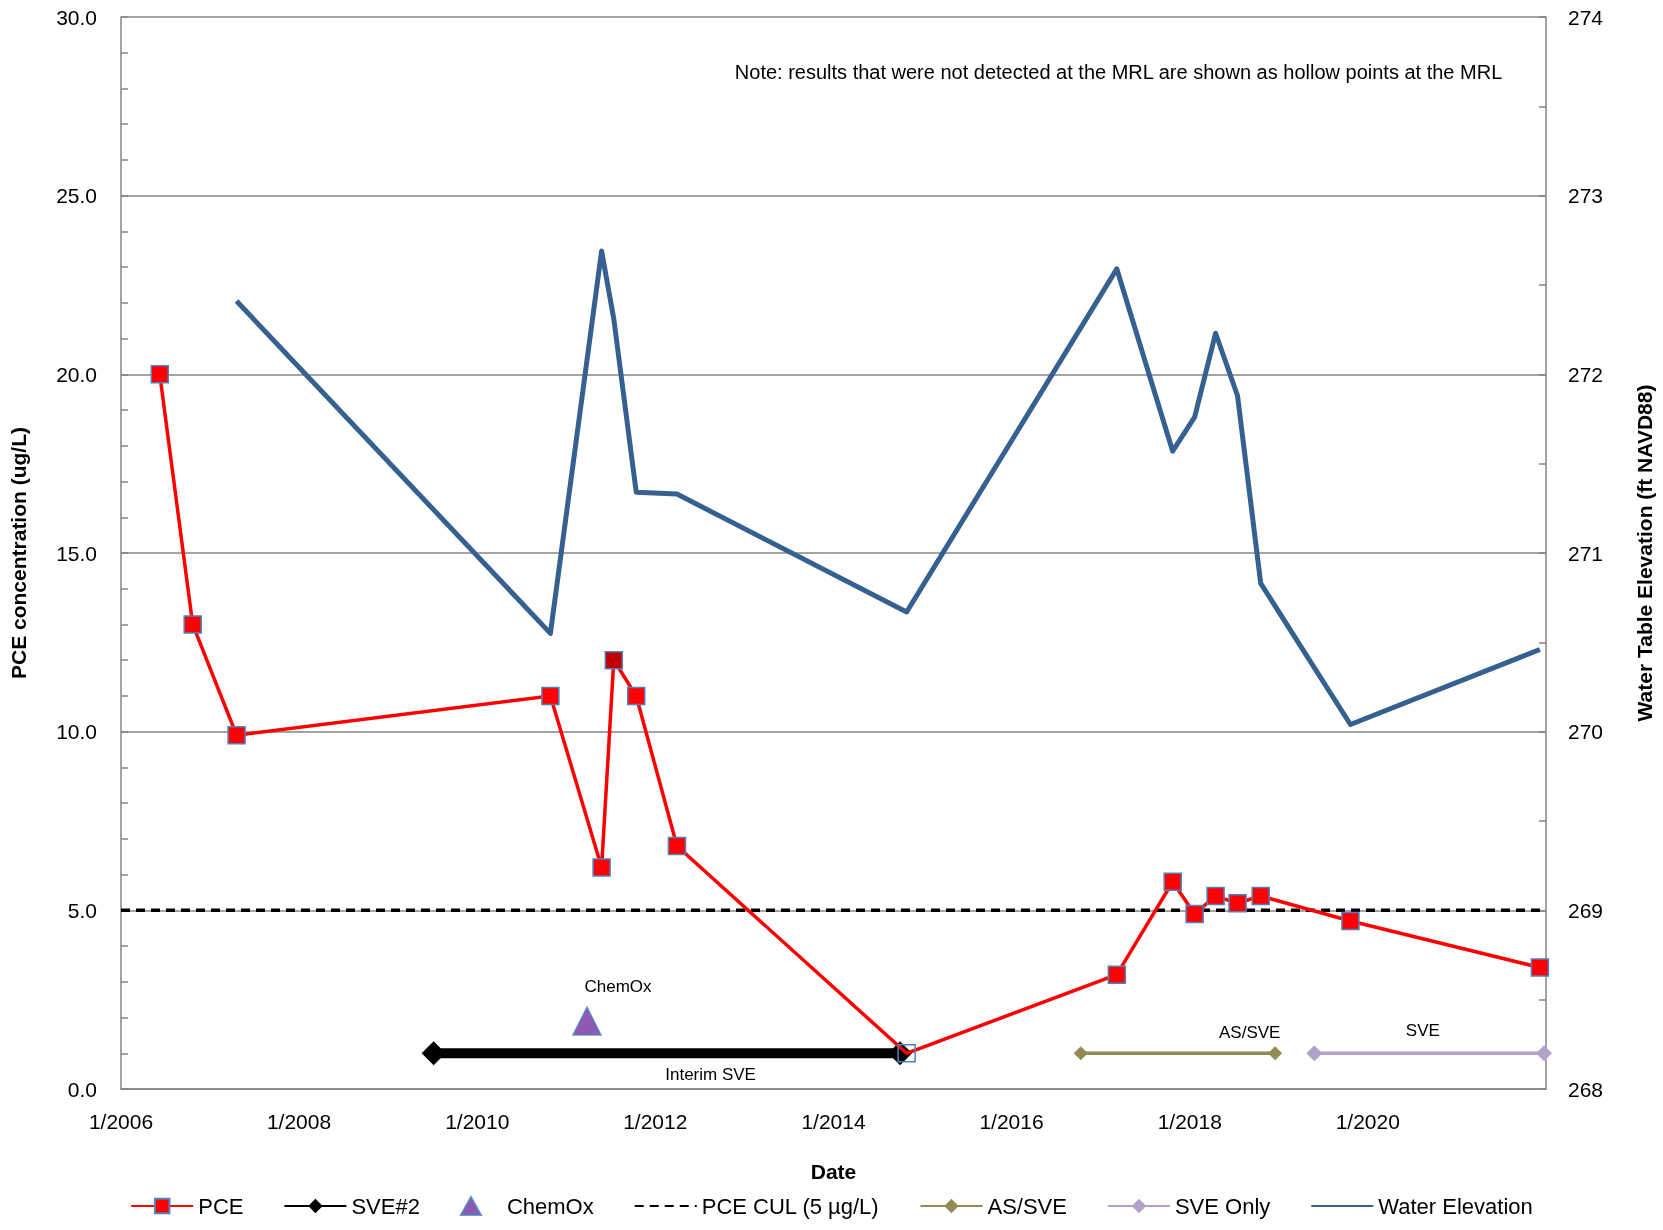 This screenshot has width=1663, height=1230. What do you see at coordinates (1422, 1030) in the screenshot?
I see `annotation: SVE` at bounding box center [1422, 1030].